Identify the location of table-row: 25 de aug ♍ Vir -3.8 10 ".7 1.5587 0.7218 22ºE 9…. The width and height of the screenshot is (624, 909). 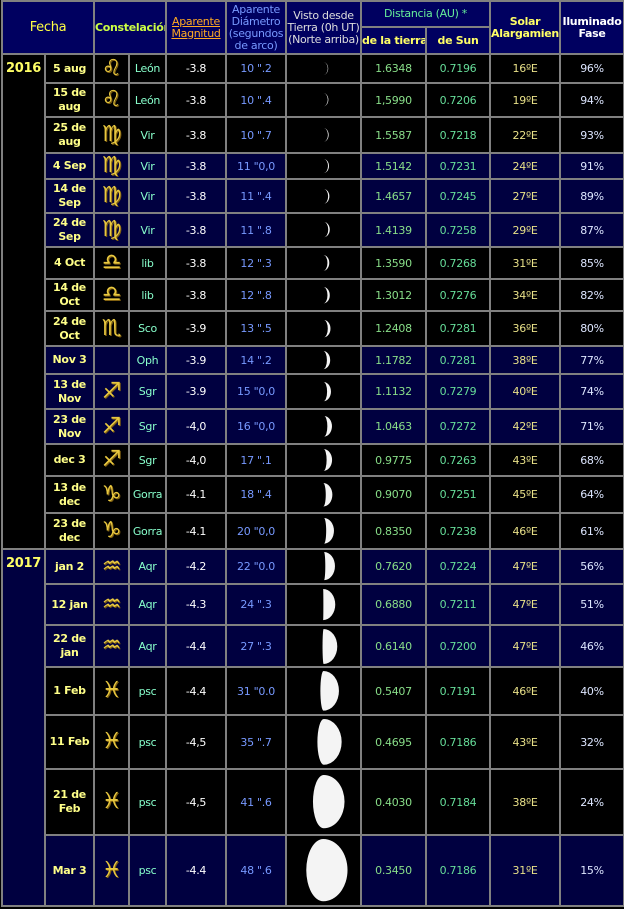
(313, 135).